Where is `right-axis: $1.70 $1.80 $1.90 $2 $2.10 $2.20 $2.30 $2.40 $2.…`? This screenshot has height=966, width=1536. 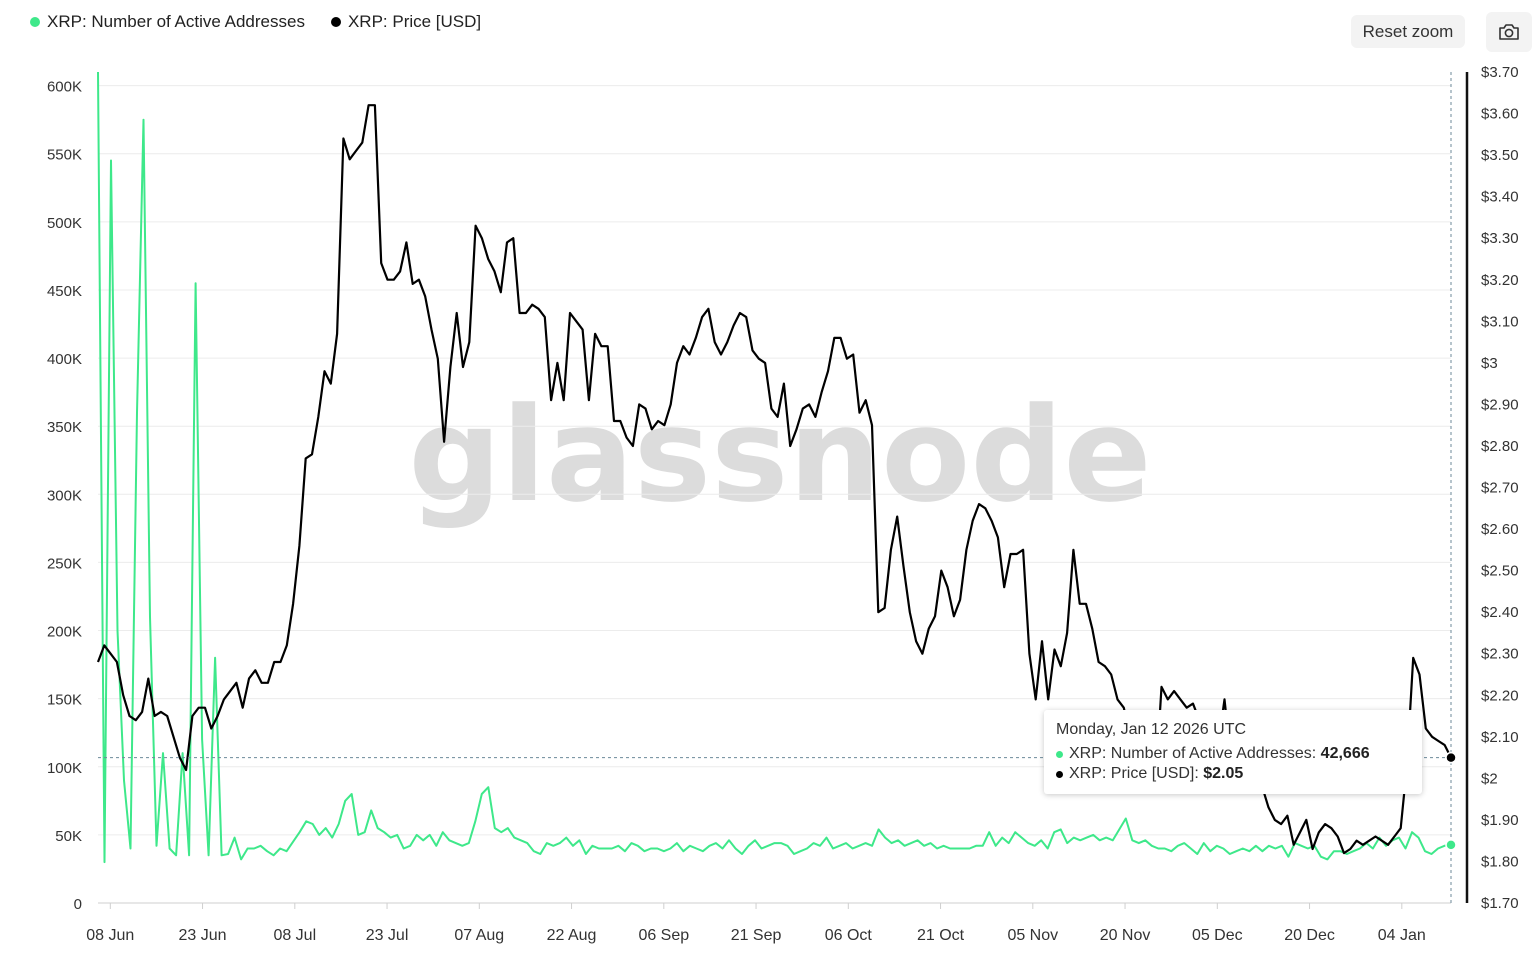 right-axis: $1.70 $1.80 $1.90 $2 $2.10 $2.20 $2.30 $2.40 $2.… is located at coordinates (1492, 488).